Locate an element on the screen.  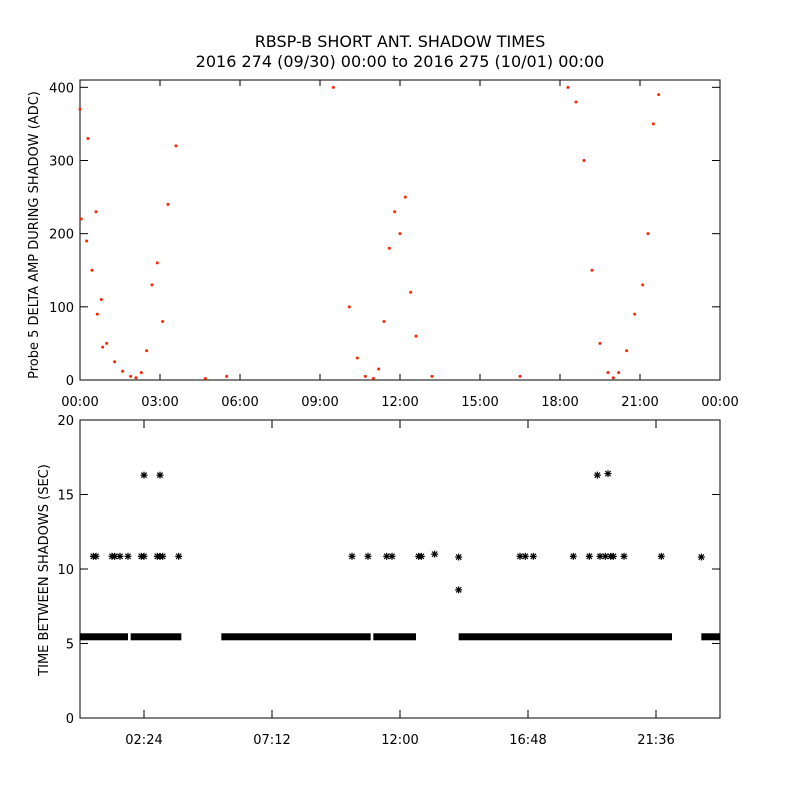
bottom-baseline-markers is located at coordinates (400, 637).